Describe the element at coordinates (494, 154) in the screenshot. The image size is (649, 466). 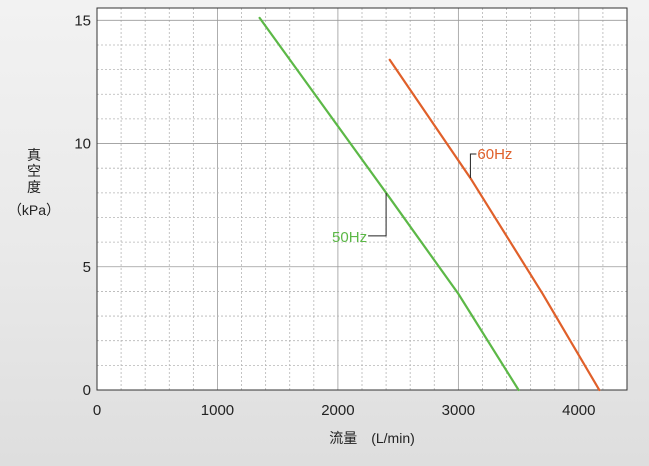
I see `series-label-60hz: 60Hz` at that location.